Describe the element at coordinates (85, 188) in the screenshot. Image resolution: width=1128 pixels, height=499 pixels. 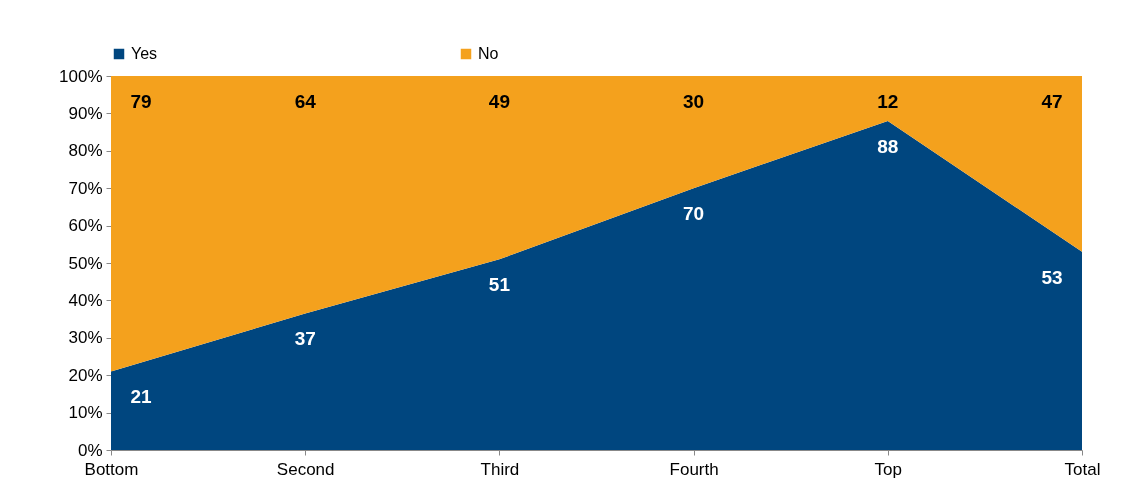
I see `y-tick-label: 70%` at that location.